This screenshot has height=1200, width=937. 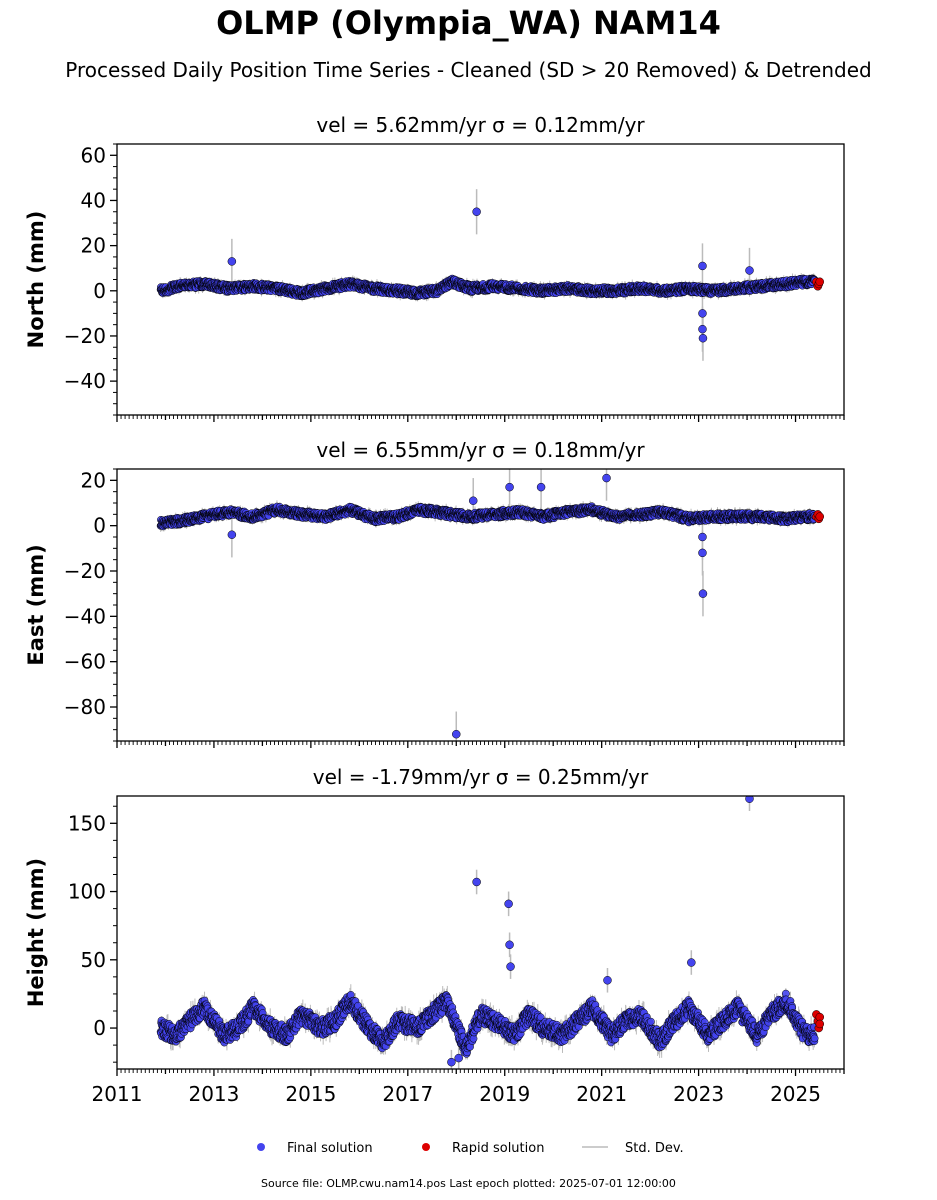 I want to click on rapid-point, so click(x=820, y=282).